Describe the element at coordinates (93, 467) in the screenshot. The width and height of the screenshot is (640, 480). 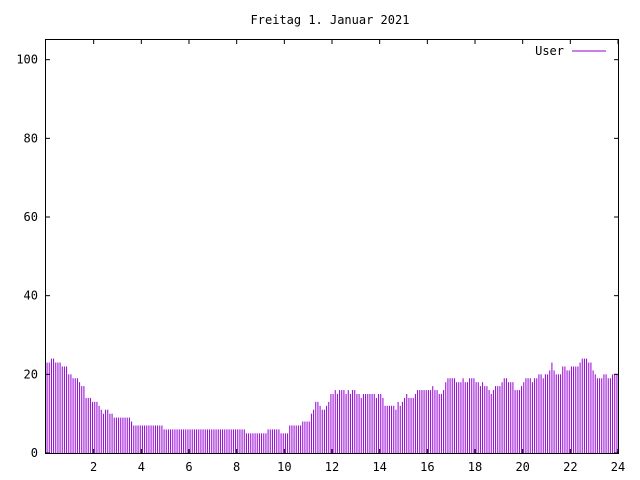
I see `x-tick-label: 2` at that location.